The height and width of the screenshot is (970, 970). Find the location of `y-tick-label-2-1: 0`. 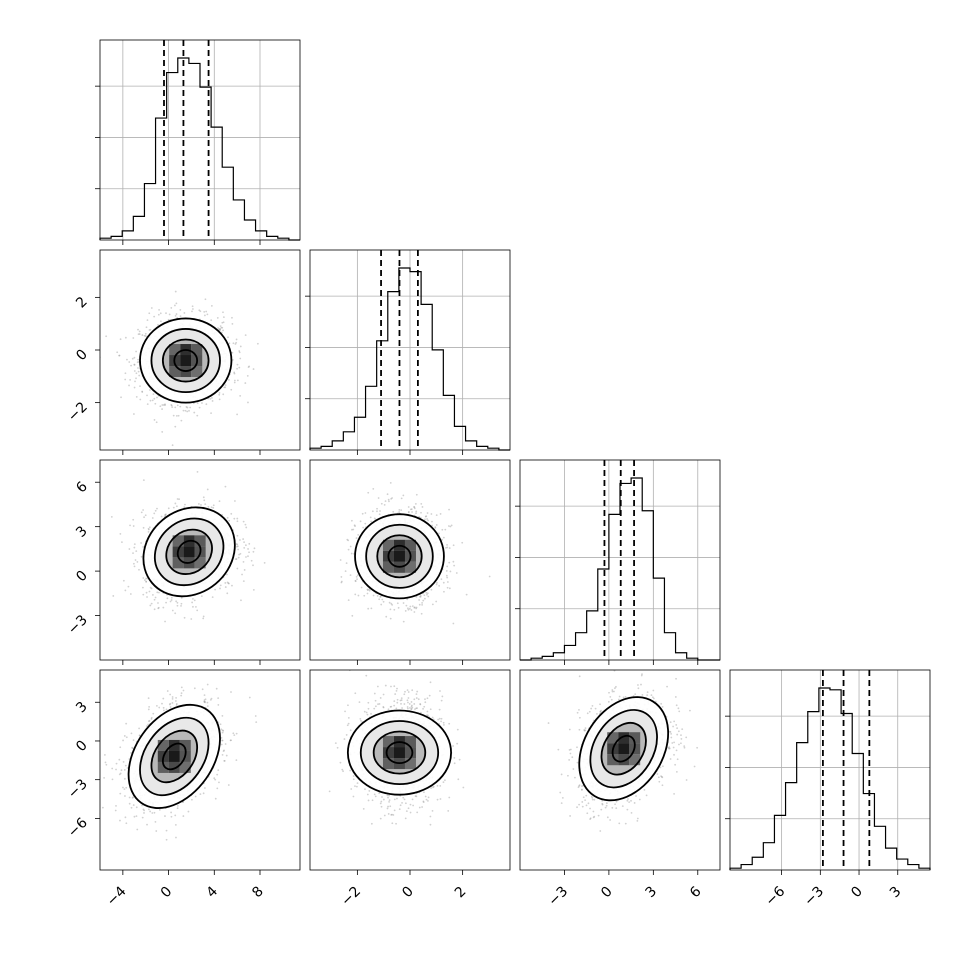

y-tick-label-2-1: 0 is located at coordinates (82, 577).